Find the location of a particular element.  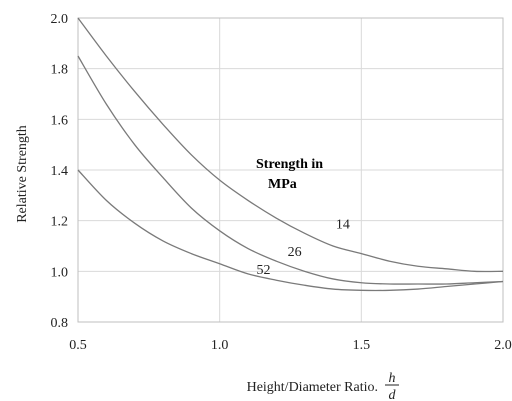

y-tick-label: 1.2 is located at coordinates (60, 222).